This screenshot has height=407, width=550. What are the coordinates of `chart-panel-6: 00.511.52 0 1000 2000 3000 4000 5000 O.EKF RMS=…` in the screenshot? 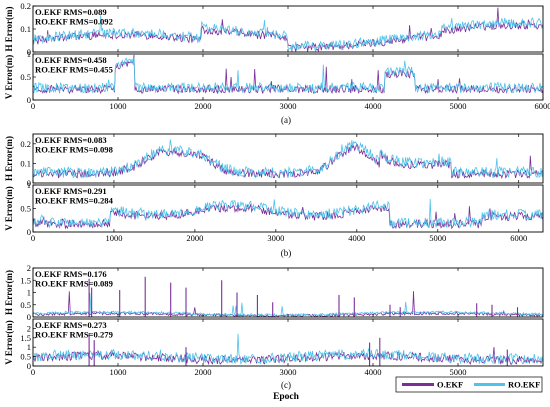 It's located at (274, 347).